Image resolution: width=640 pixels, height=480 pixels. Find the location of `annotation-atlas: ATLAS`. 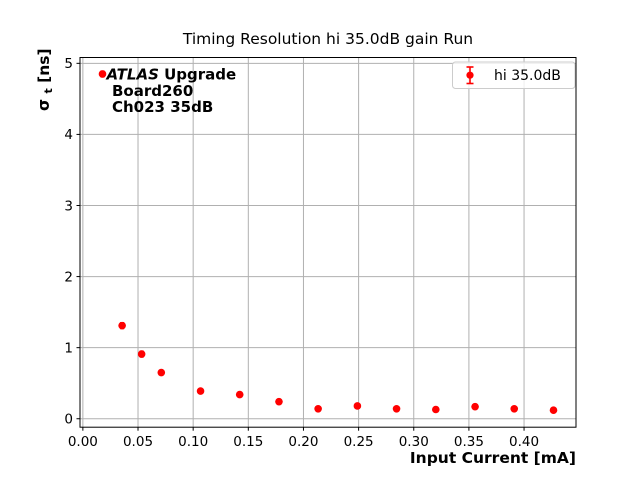

annotation-atlas: ATLAS is located at coordinates (132, 75).